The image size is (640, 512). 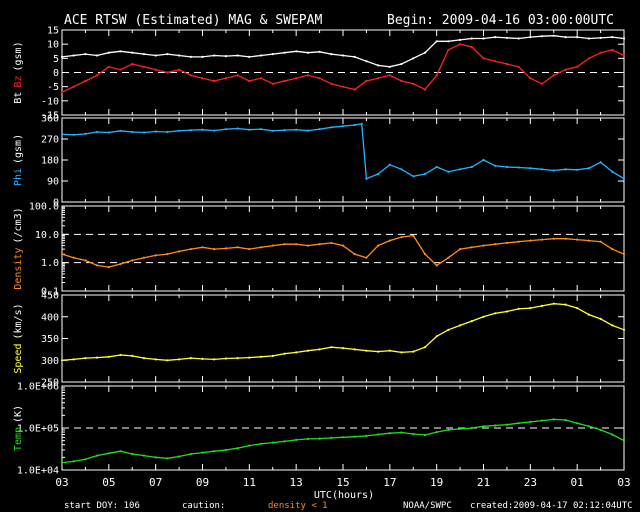 I want to click on y-axis-label: Speed (km/s), so click(x=18, y=338).